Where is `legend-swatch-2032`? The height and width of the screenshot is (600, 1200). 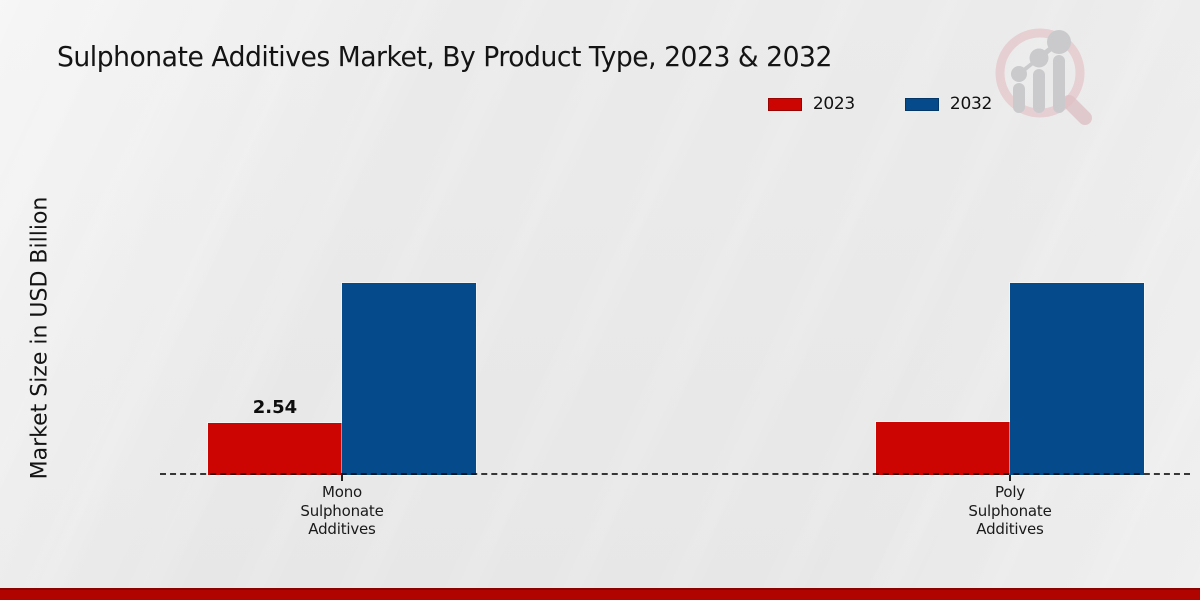
legend-swatch-2032 is located at coordinates (921, 104).